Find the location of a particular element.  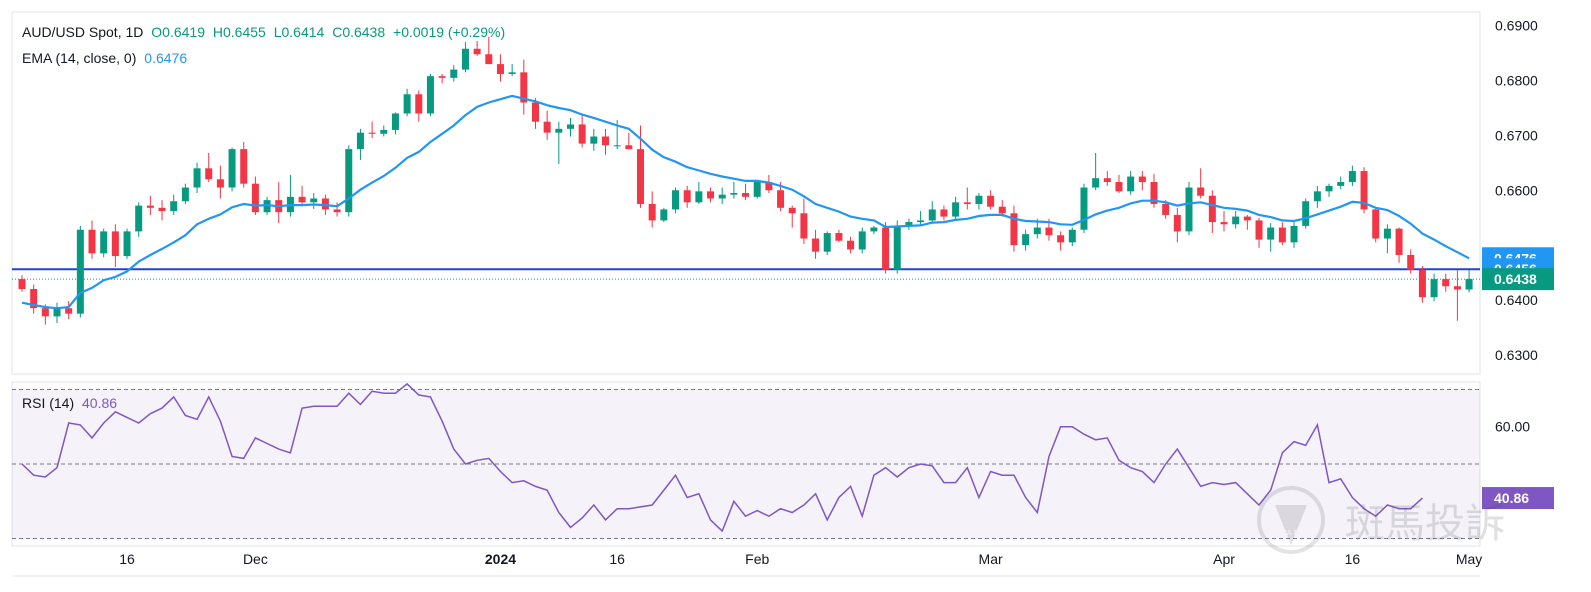

rsi-value-label: 40.86 is located at coordinates (1511, 498).